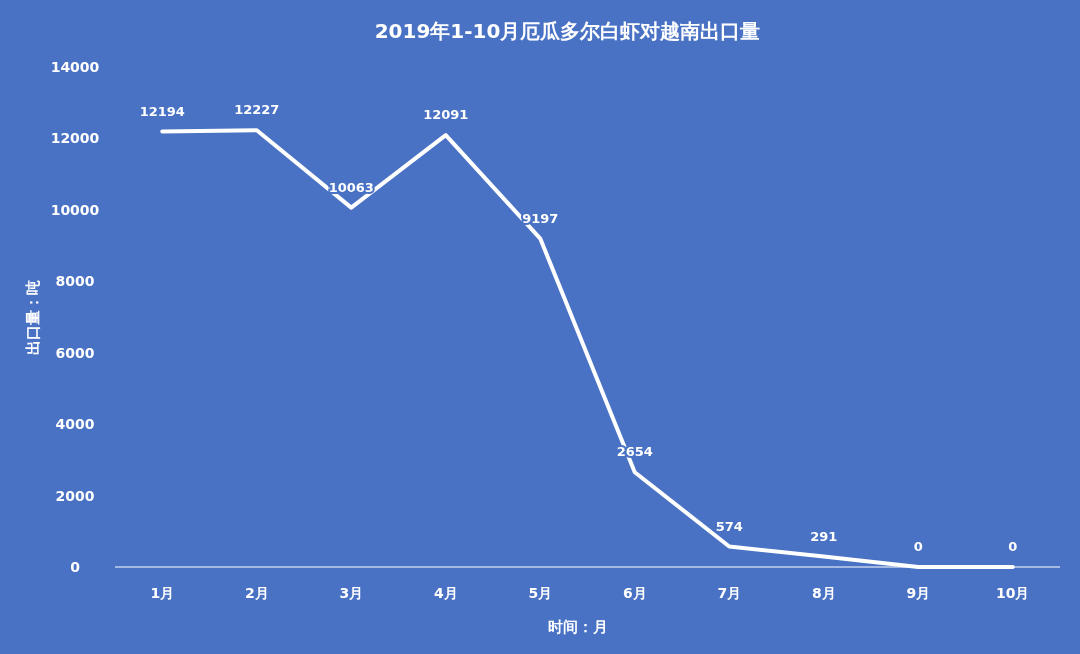 The width and height of the screenshot is (1080, 654). Describe the element at coordinates (256, 593) in the screenshot. I see `x-tick-label: 2月` at that location.